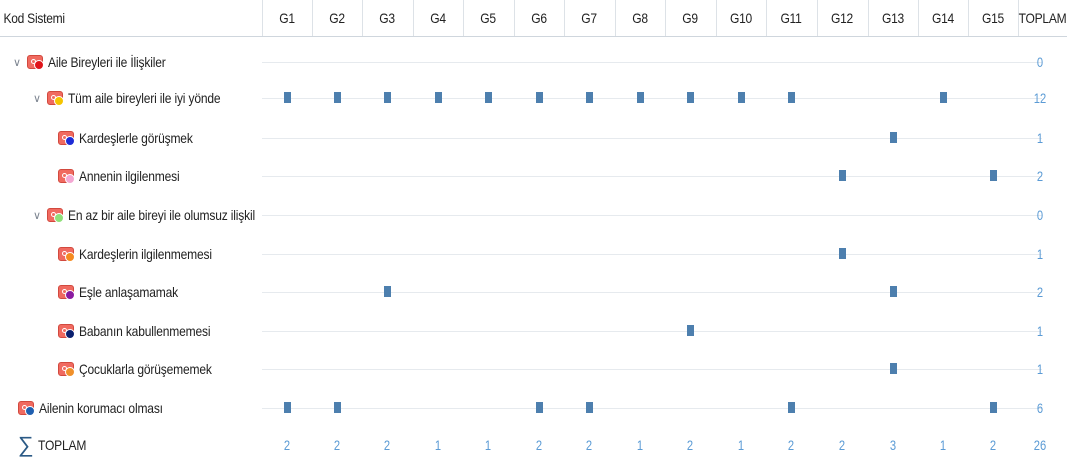  What do you see at coordinates (741, 18) in the screenshot?
I see `column-header-g10: G10` at bounding box center [741, 18].